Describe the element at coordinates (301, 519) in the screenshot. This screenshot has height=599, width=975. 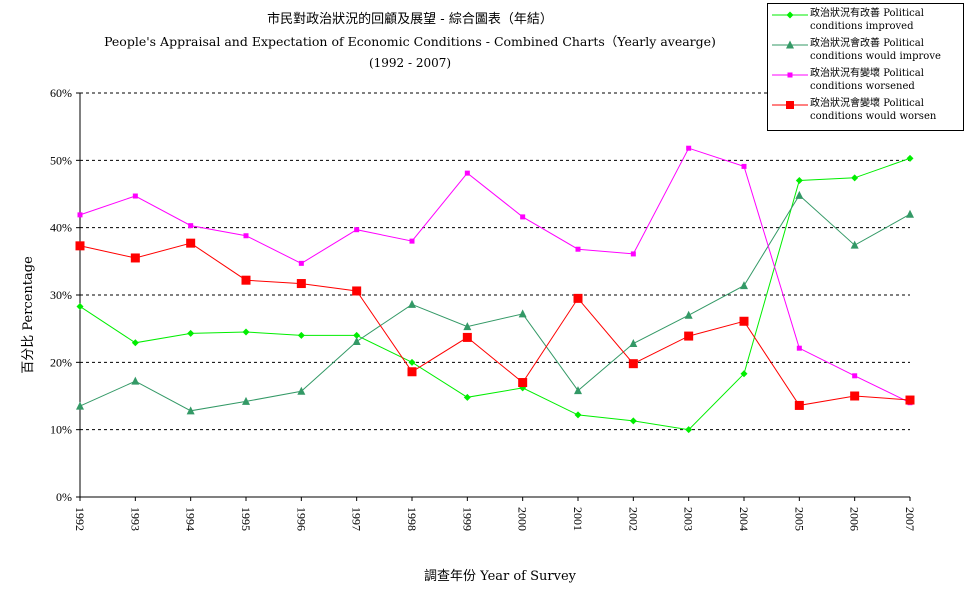
I see `x-tick-label: 1996` at that location.